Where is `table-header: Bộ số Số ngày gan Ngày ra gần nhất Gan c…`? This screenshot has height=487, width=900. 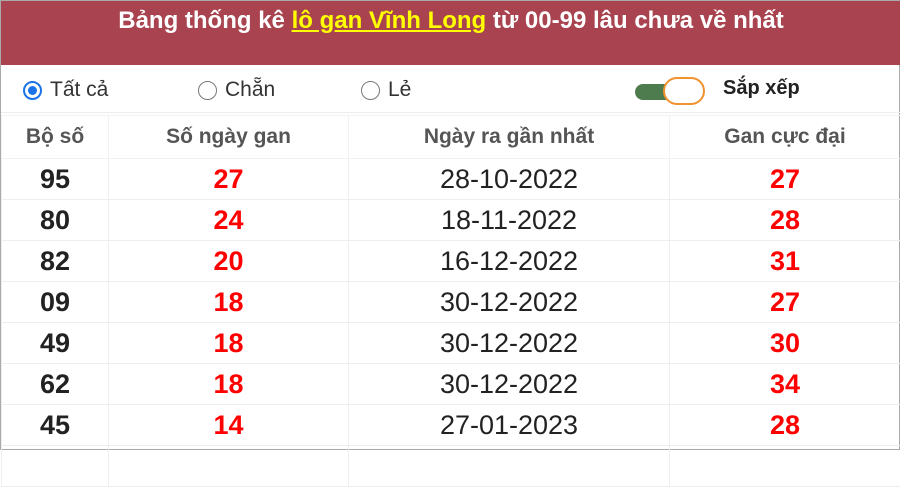
table-header: Bộ số Số ngày gan Ngày ra gần nhất Gan c… is located at coordinates (451, 137).